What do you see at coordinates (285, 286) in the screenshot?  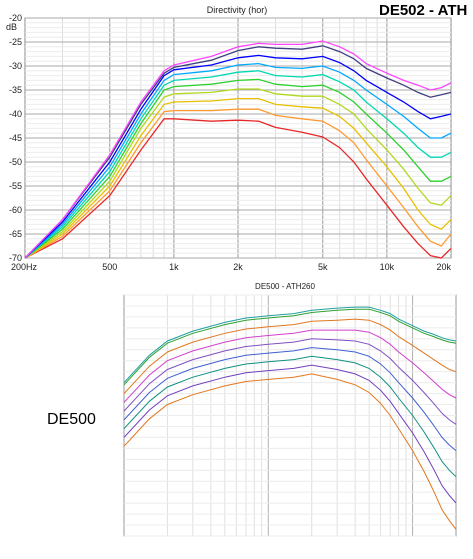 I see `chart-title-2: DE500 - ATH260` at bounding box center [285, 286].